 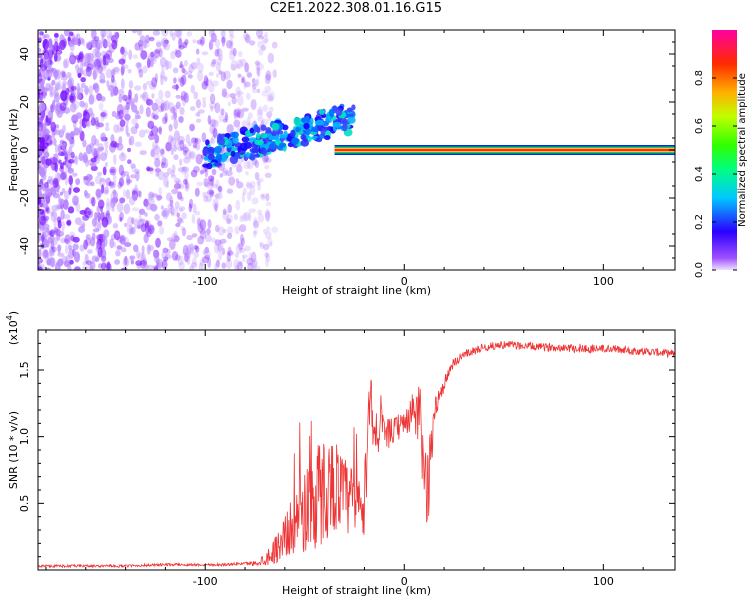 What do you see at coordinates (13, 450) in the screenshot?
I see `snr-y-axis-label: SNR (10 * v/v)` at bounding box center [13, 450].